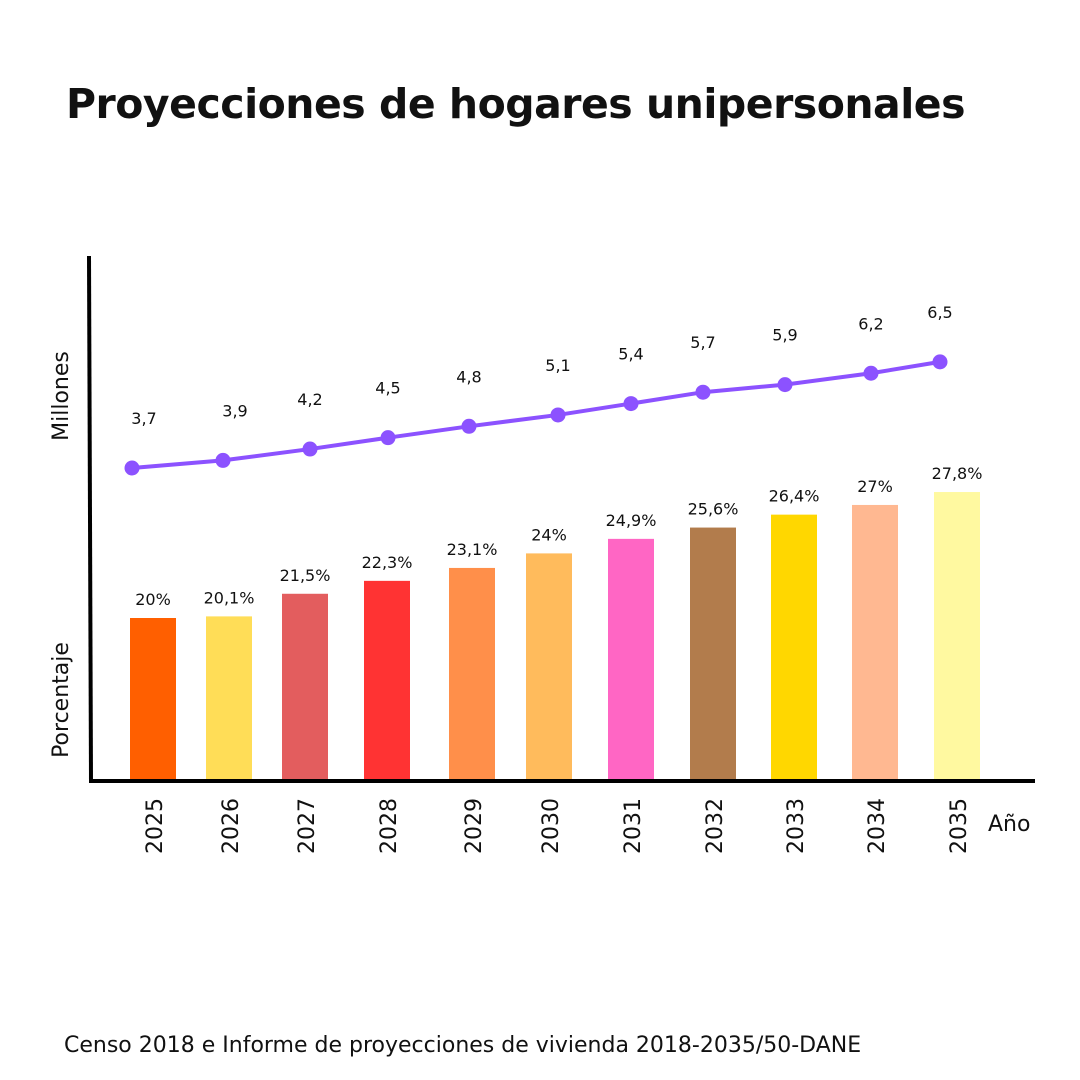 The width and height of the screenshot is (1080, 1080). What do you see at coordinates (1009, 824) in the screenshot?
I see `x-axis-label: Año` at bounding box center [1009, 824].